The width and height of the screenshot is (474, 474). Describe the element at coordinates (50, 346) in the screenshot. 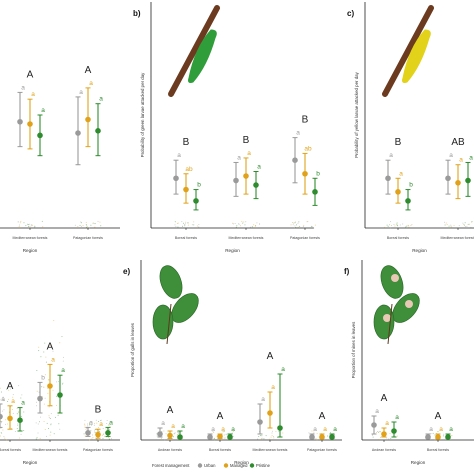

I see `group-letter: A` at that location.